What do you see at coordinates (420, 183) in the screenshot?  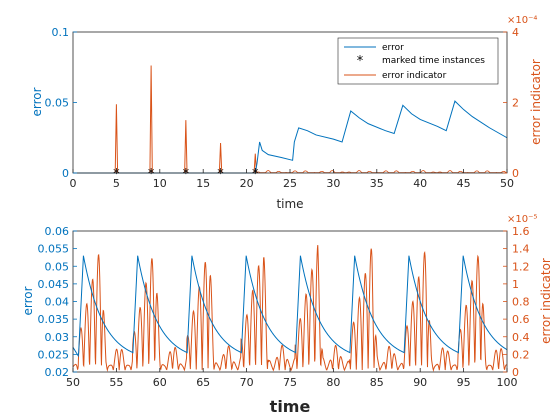 I see `p1-x-tick-label: 40` at bounding box center [420, 183].